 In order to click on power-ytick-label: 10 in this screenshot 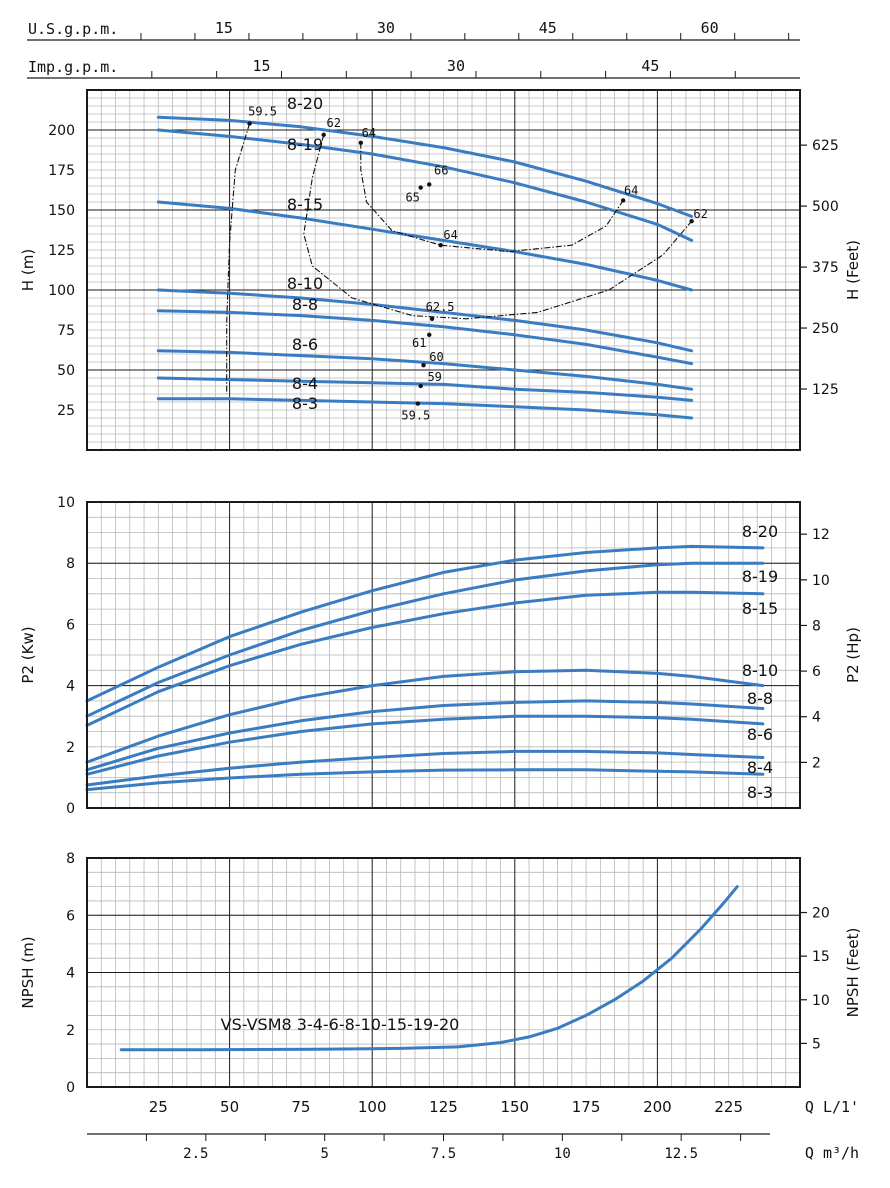, I will do `click(66, 503)`.